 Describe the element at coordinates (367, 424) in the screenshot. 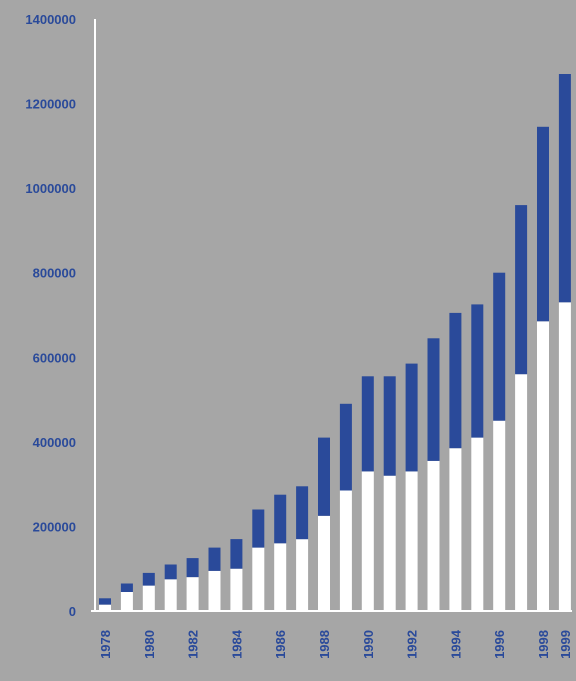

I see `bar-upper-1990` at that location.